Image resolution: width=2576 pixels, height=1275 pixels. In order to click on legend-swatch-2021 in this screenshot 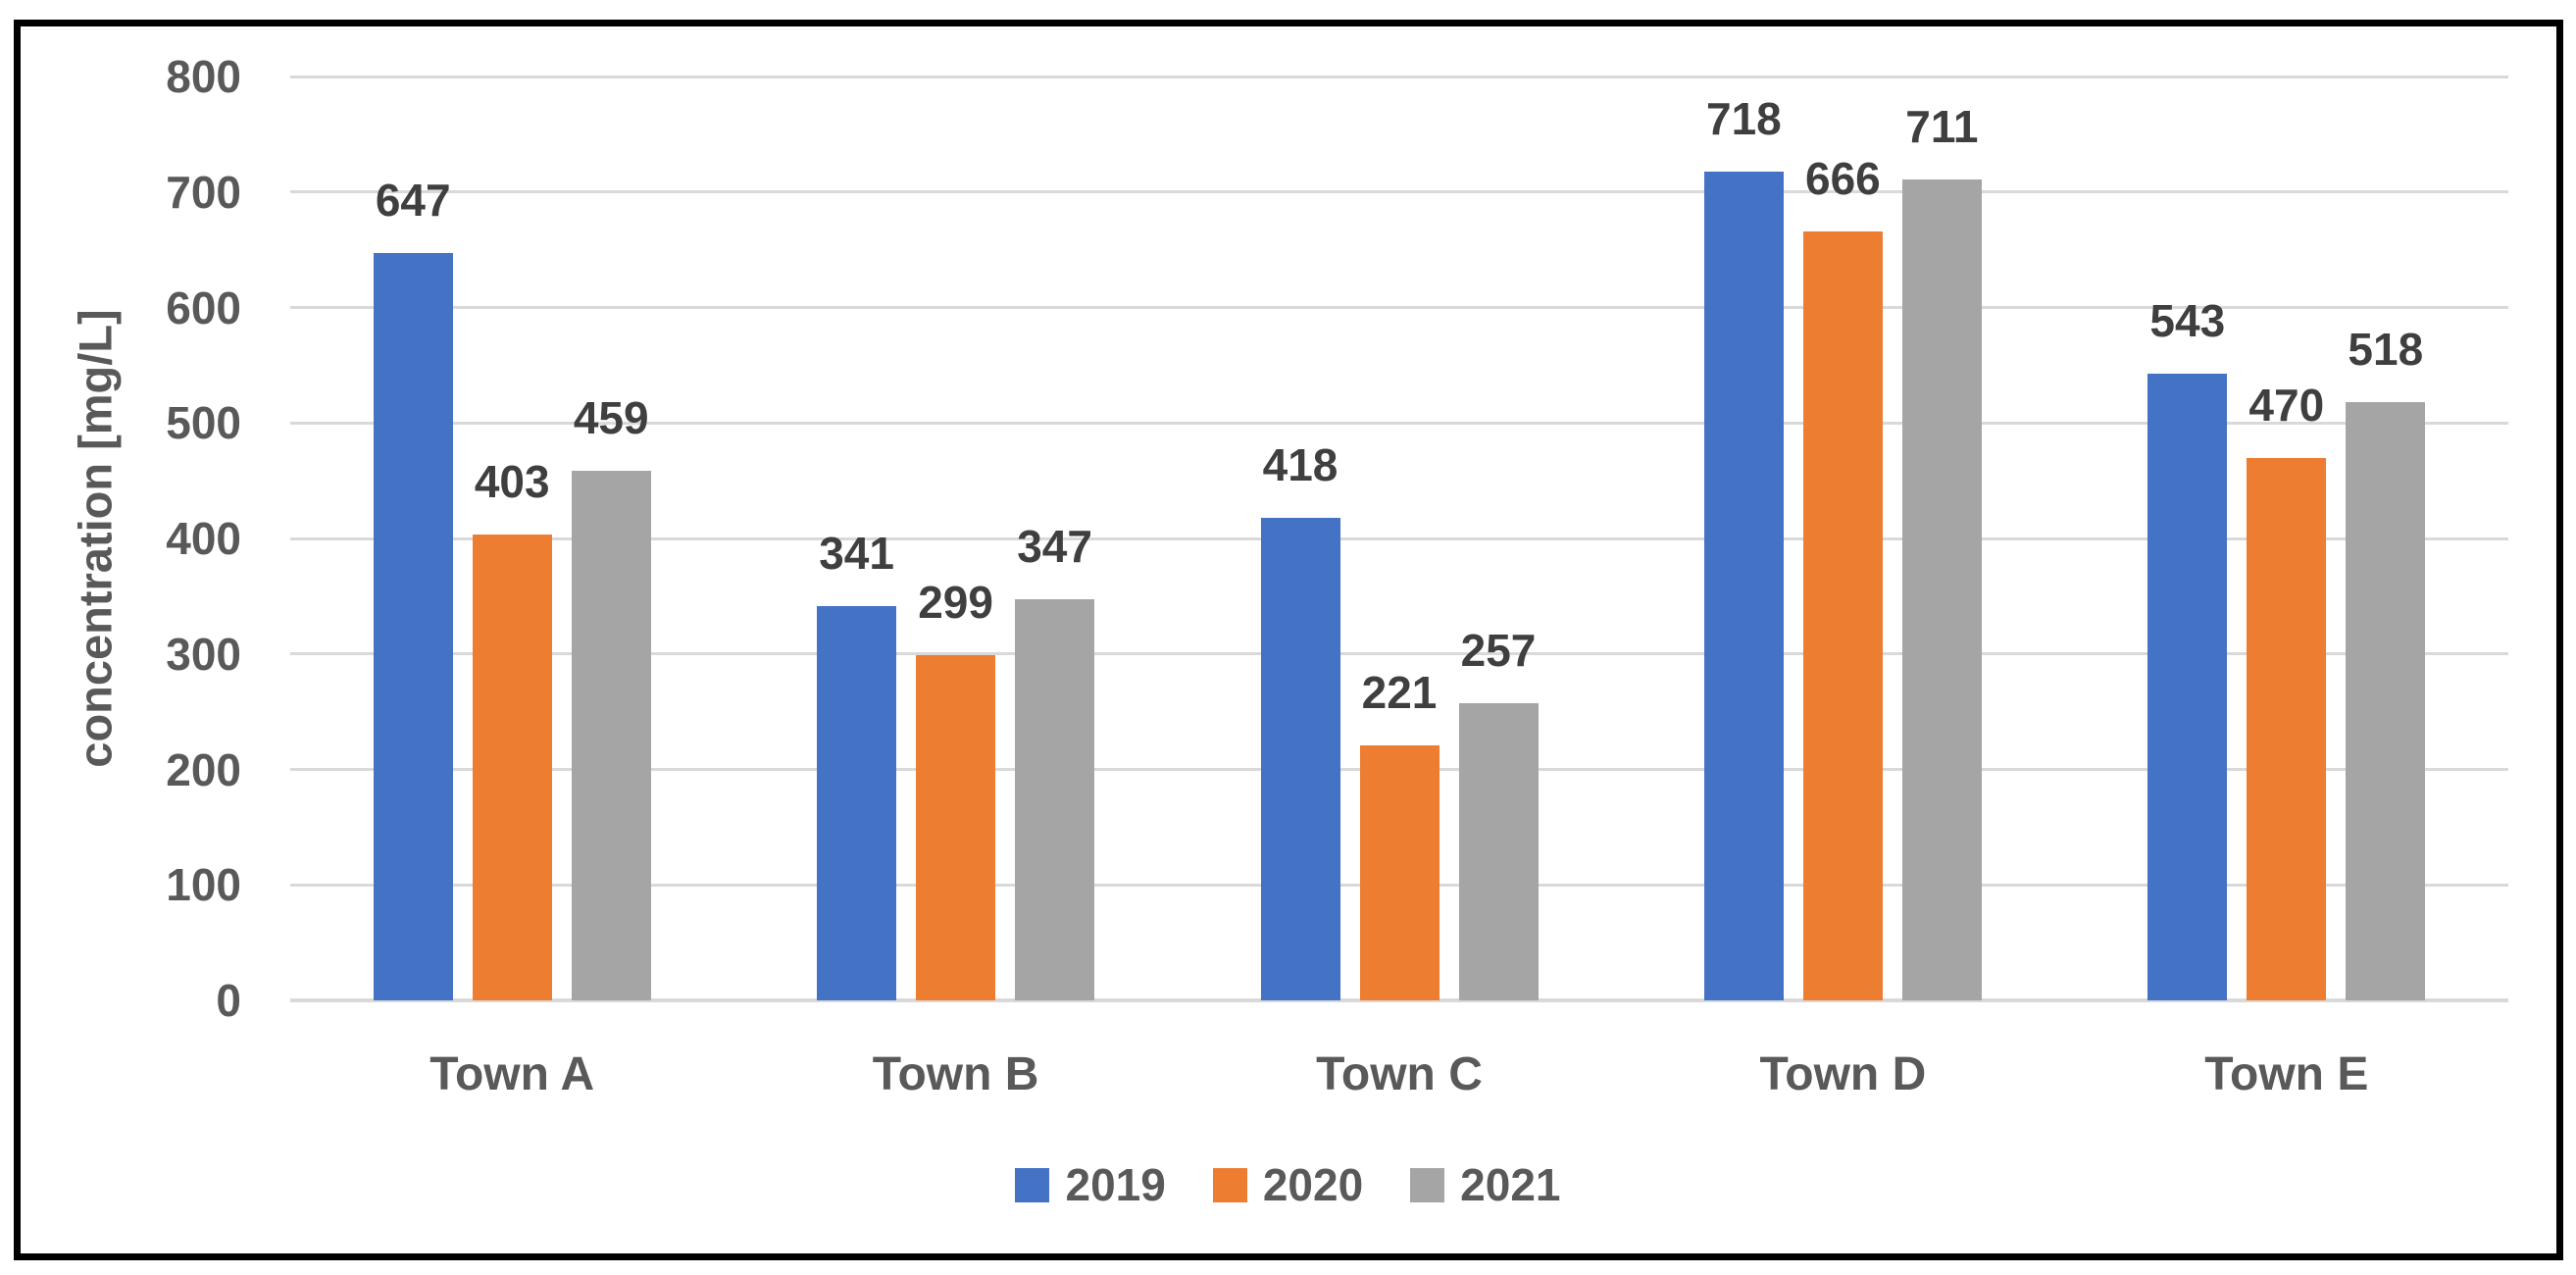, I will do `click(1427, 1184)`.